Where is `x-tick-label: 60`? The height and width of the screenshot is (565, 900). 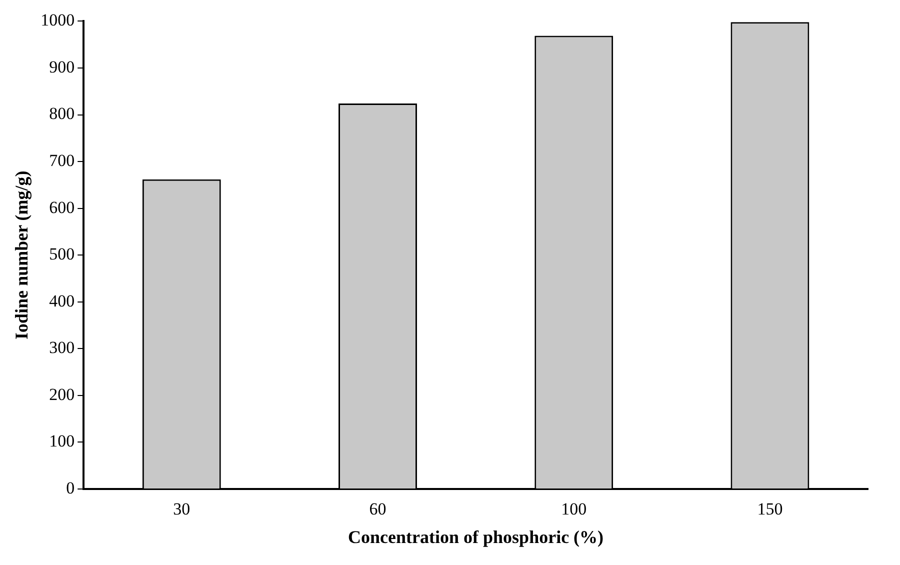
x-tick-label: 60 is located at coordinates (377, 509).